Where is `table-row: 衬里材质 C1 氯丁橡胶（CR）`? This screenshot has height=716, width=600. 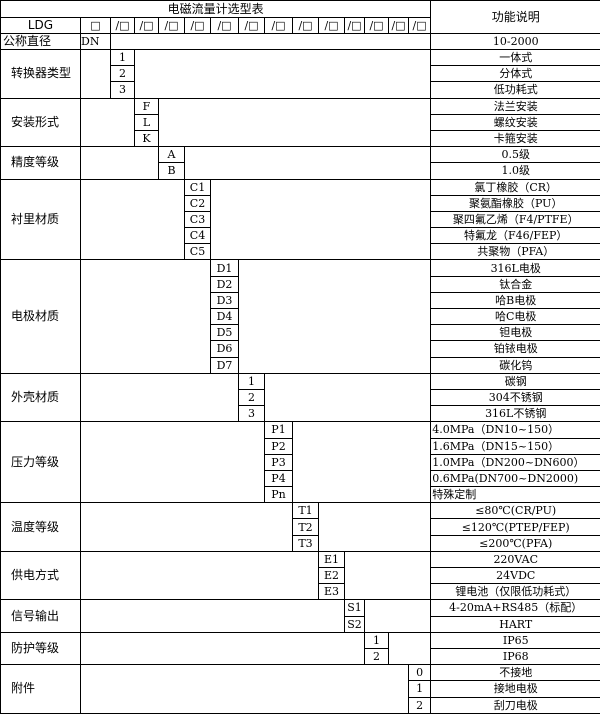
table-row: 衬里材质 C1 氯丁橡胶（CR） is located at coordinates (300, 219).